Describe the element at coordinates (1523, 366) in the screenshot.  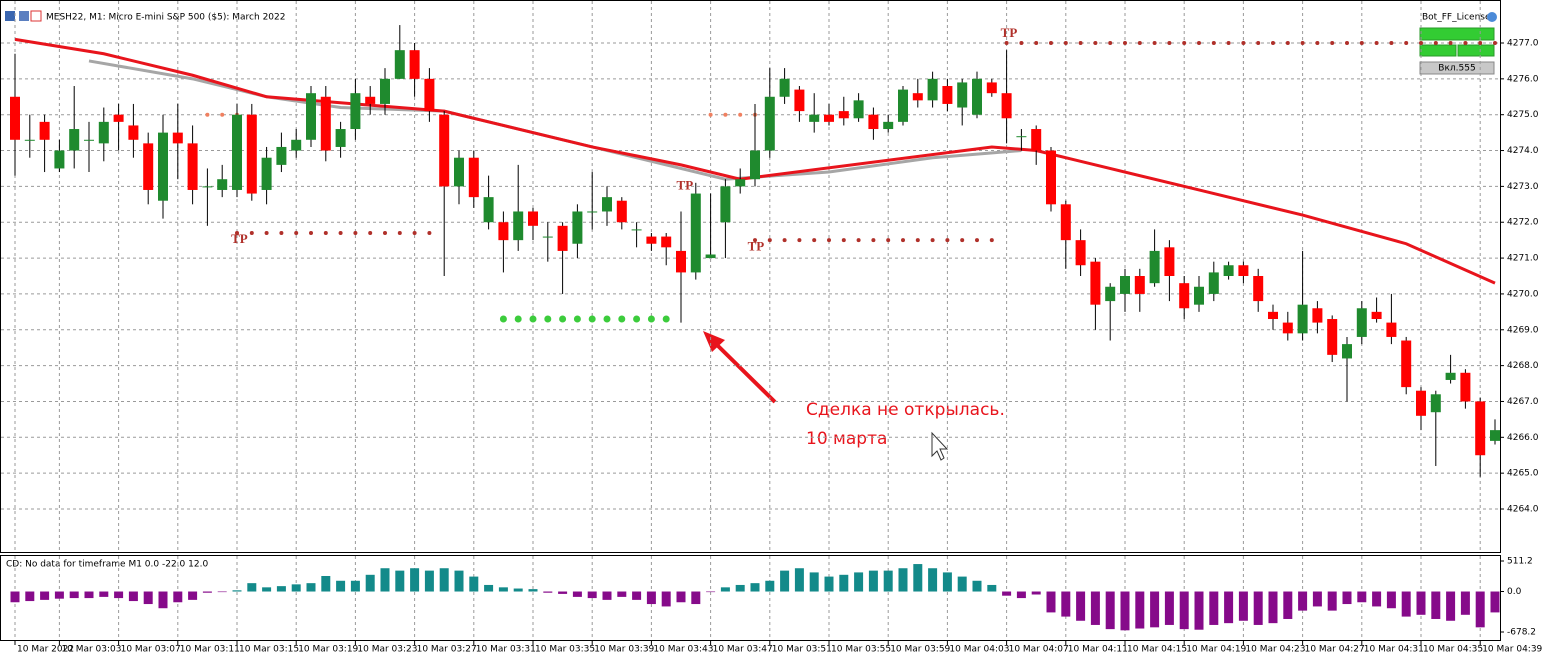
I see `y-tick-label: 4268.0` at that location.